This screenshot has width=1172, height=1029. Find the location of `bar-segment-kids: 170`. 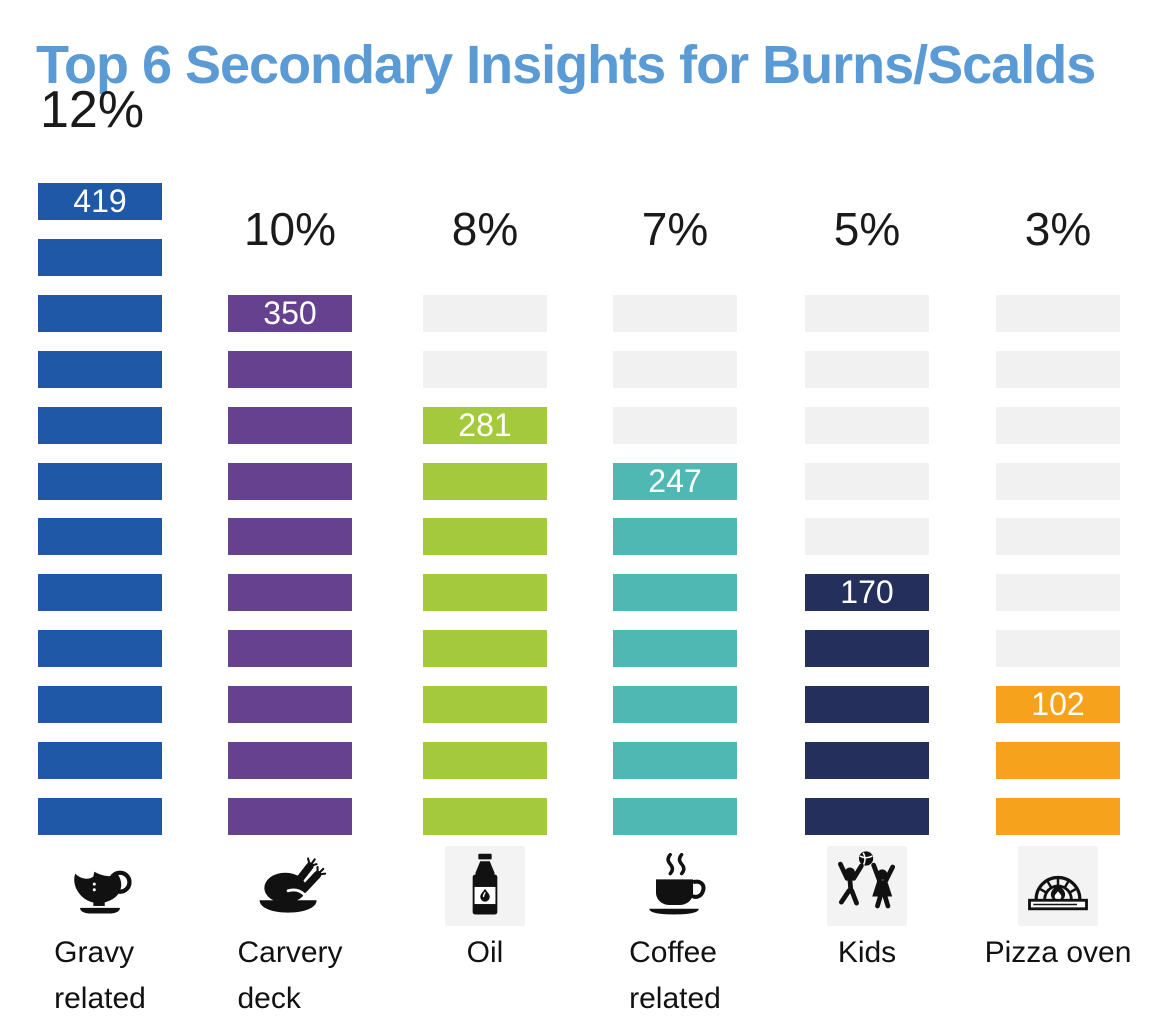

bar-segment-kids: 170 is located at coordinates (867, 592).